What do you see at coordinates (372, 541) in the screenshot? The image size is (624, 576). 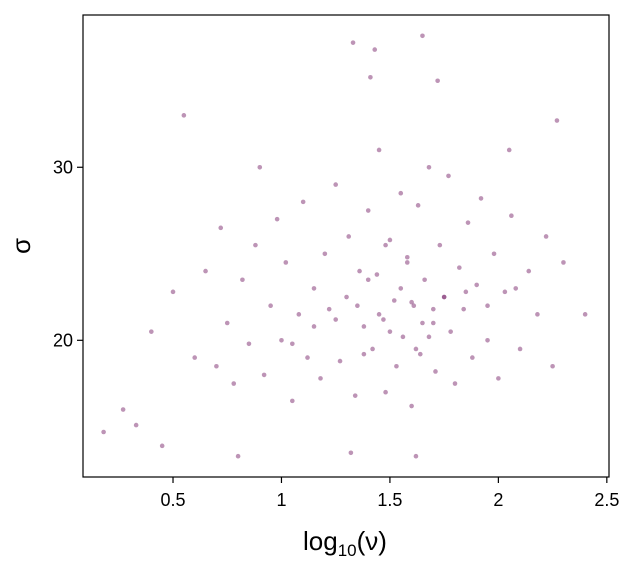 I see `x-label-part: (ν)` at bounding box center [372, 541].